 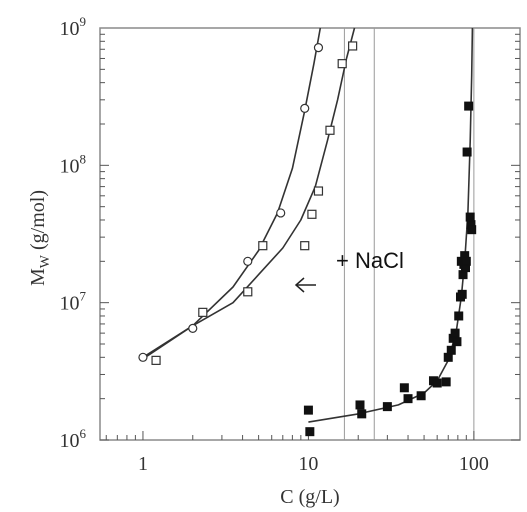 I want to click on y-axis-label-unit: (g/mol), so click(x=38, y=222).